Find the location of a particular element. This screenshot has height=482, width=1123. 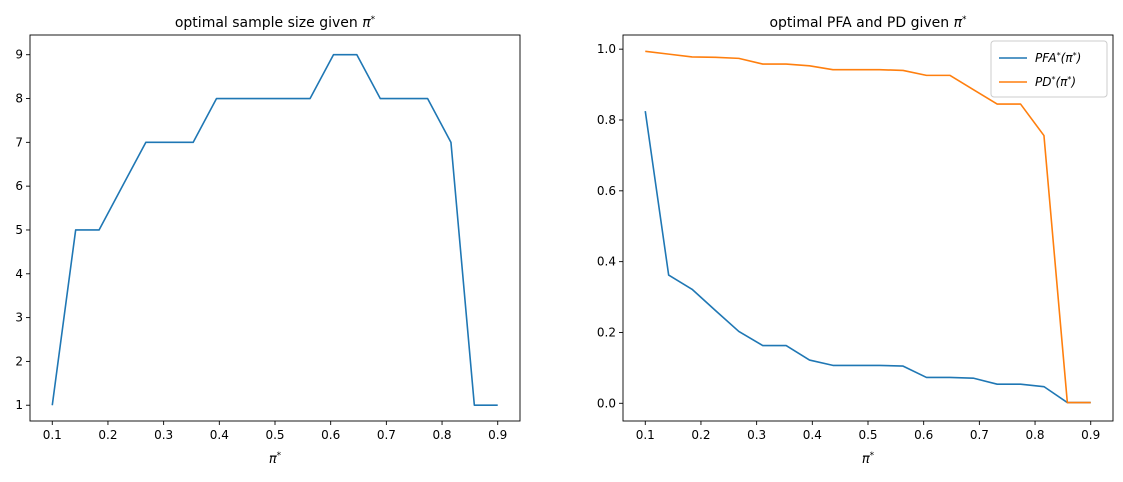

y-tick-label: 7 is located at coordinates (19, 142).